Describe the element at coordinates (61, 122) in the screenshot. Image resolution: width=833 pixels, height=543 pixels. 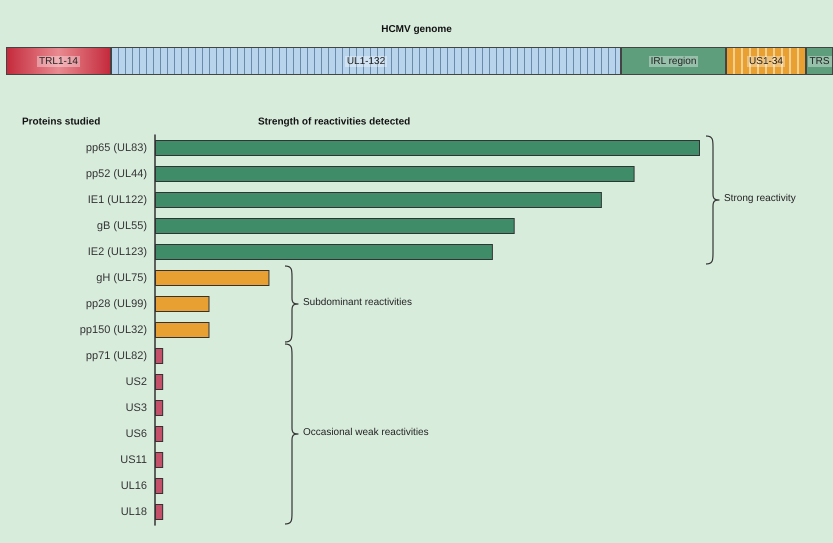
I see `y-axis-title: Proteins studied` at that location.